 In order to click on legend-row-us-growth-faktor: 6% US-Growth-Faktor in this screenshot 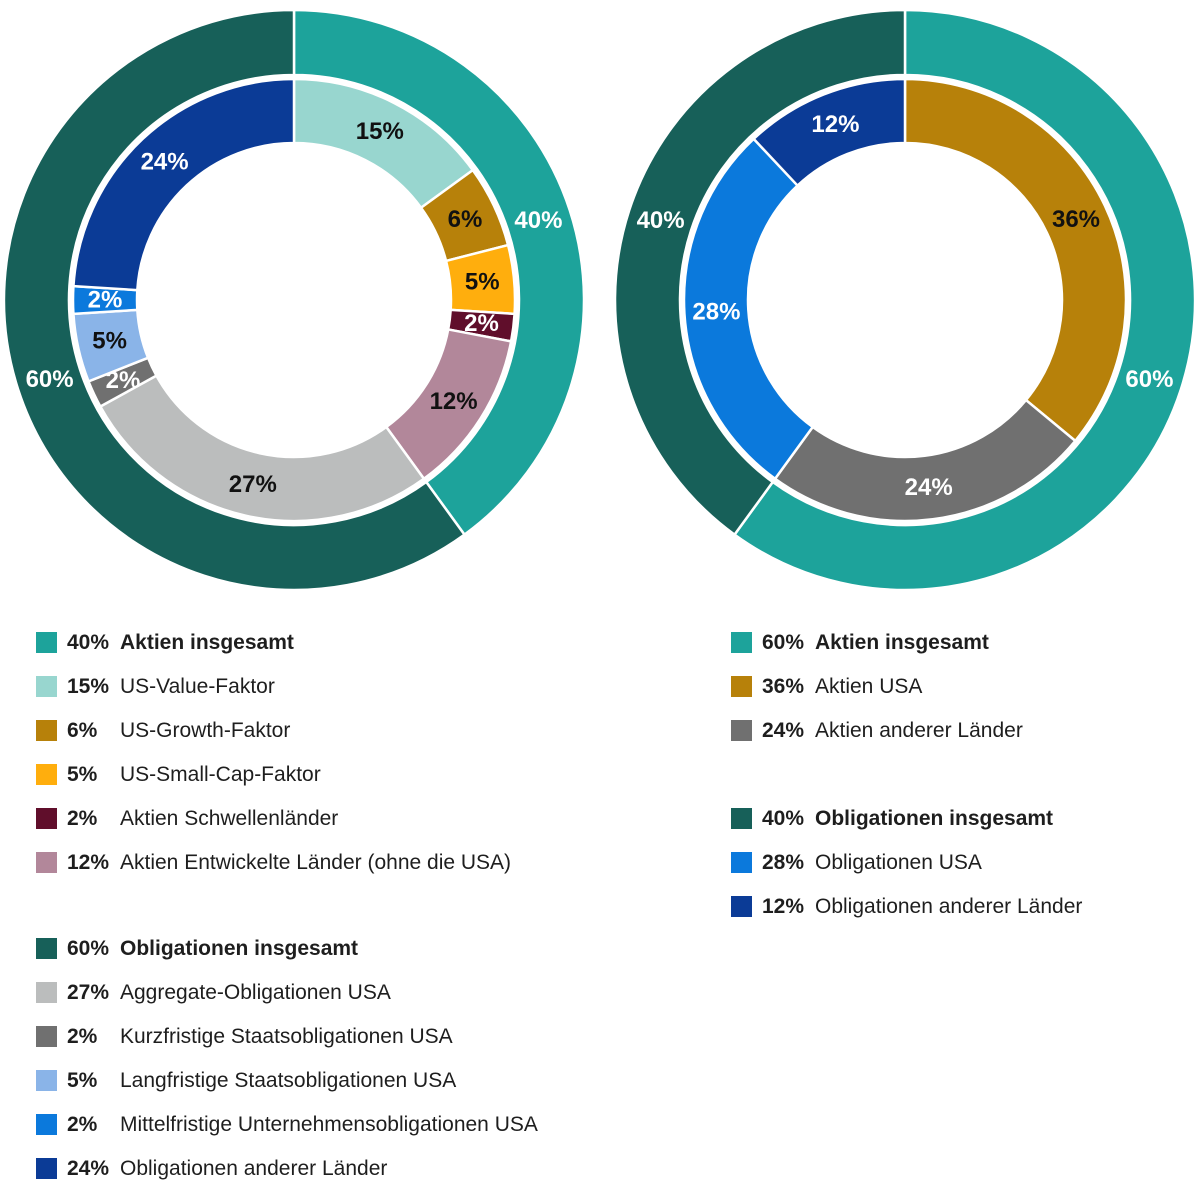, I will do `click(273, 730)`.